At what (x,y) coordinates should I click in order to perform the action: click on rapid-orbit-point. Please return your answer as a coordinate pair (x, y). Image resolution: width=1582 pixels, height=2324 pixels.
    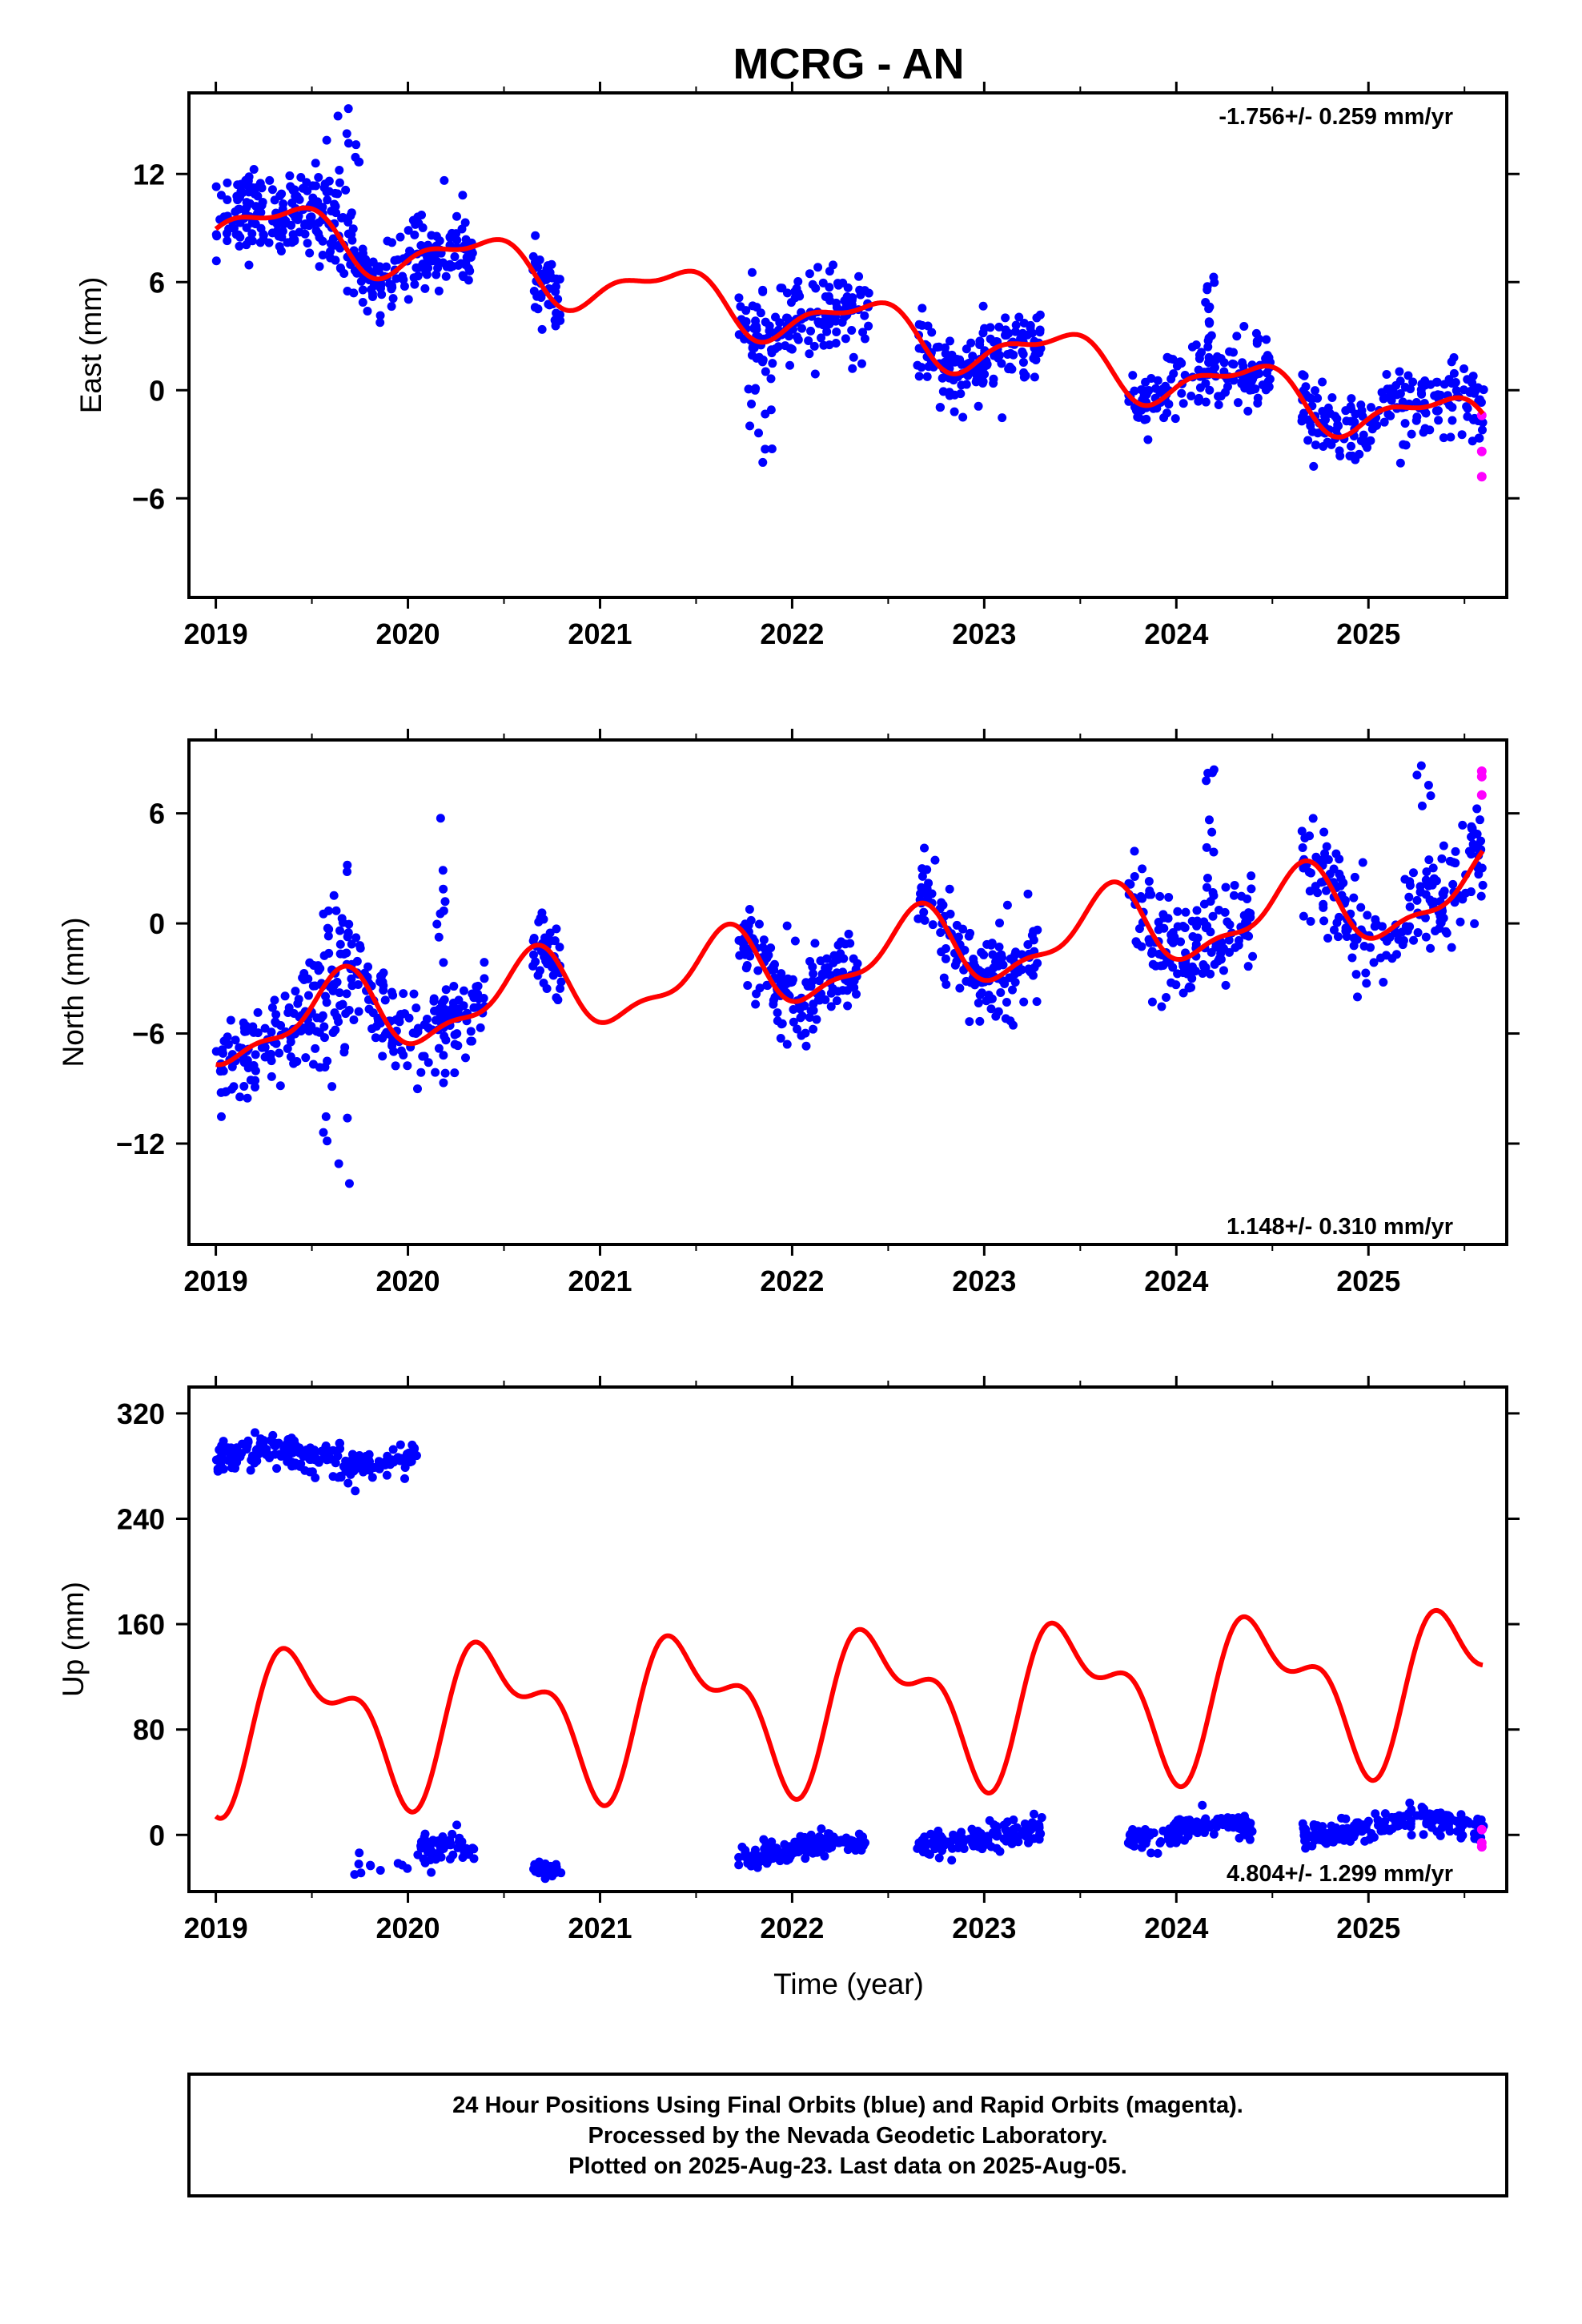
    Looking at the image, I should click on (1481, 1847).